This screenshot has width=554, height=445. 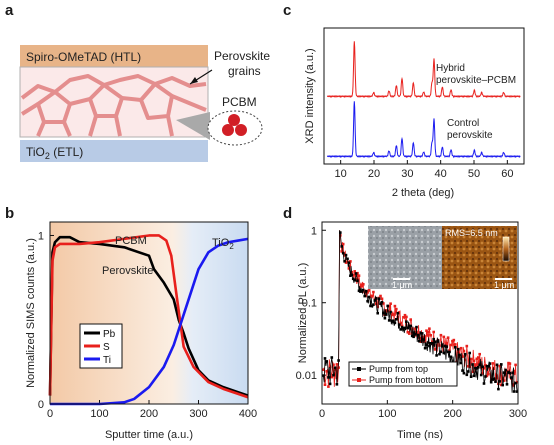 What do you see at coordinates (407, 174) in the screenshot?
I see `xrd-xtick-label: 30` at bounding box center [407, 174].